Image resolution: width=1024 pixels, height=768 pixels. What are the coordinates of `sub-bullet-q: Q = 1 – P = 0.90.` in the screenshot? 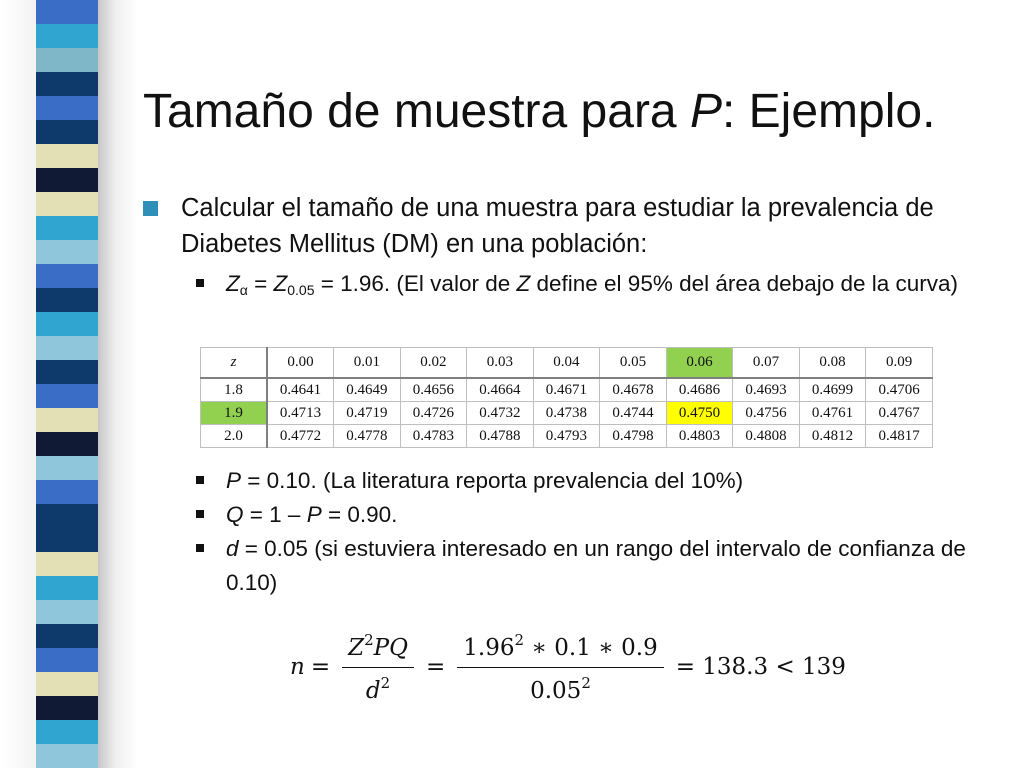 It's located at (591, 515).